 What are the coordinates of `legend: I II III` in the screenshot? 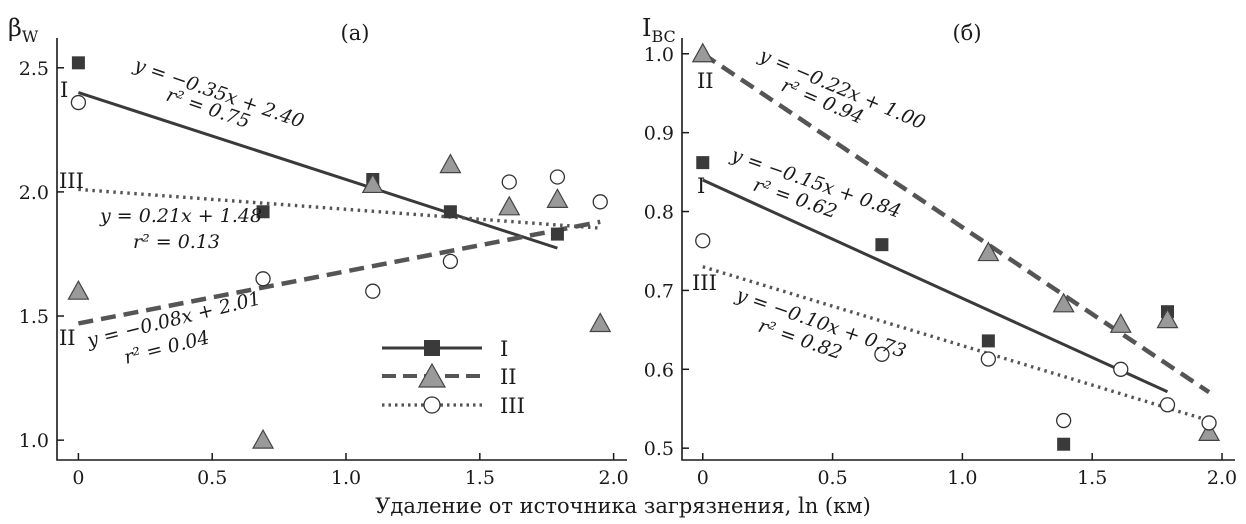 It's located at (453, 377).